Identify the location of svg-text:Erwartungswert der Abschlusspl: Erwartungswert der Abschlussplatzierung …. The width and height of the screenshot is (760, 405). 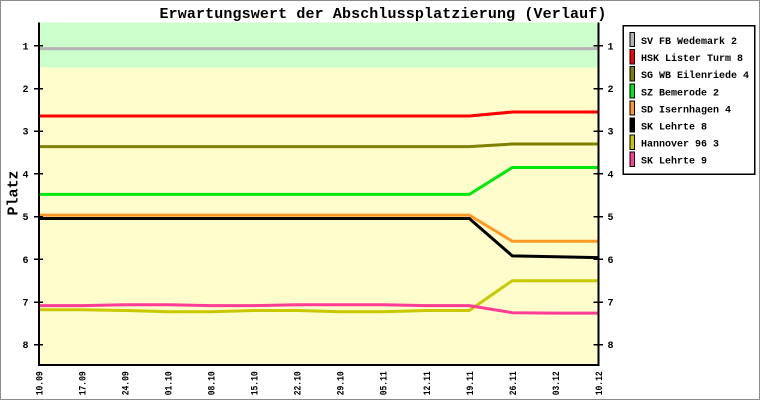
(383, 14).